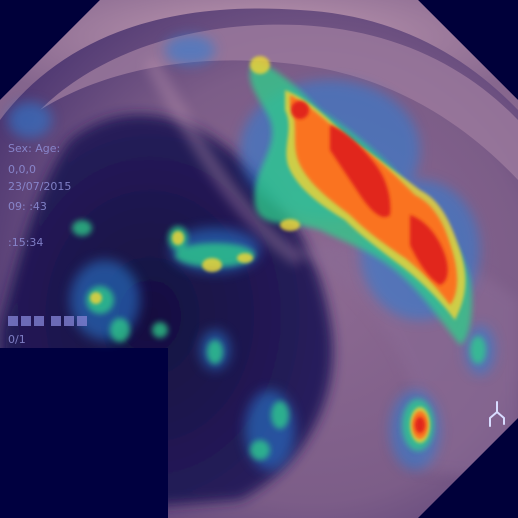  What do you see at coordinates (22, 169) in the screenshot?
I see `patient-code-label: 0,0,0` at bounding box center [22, 169].